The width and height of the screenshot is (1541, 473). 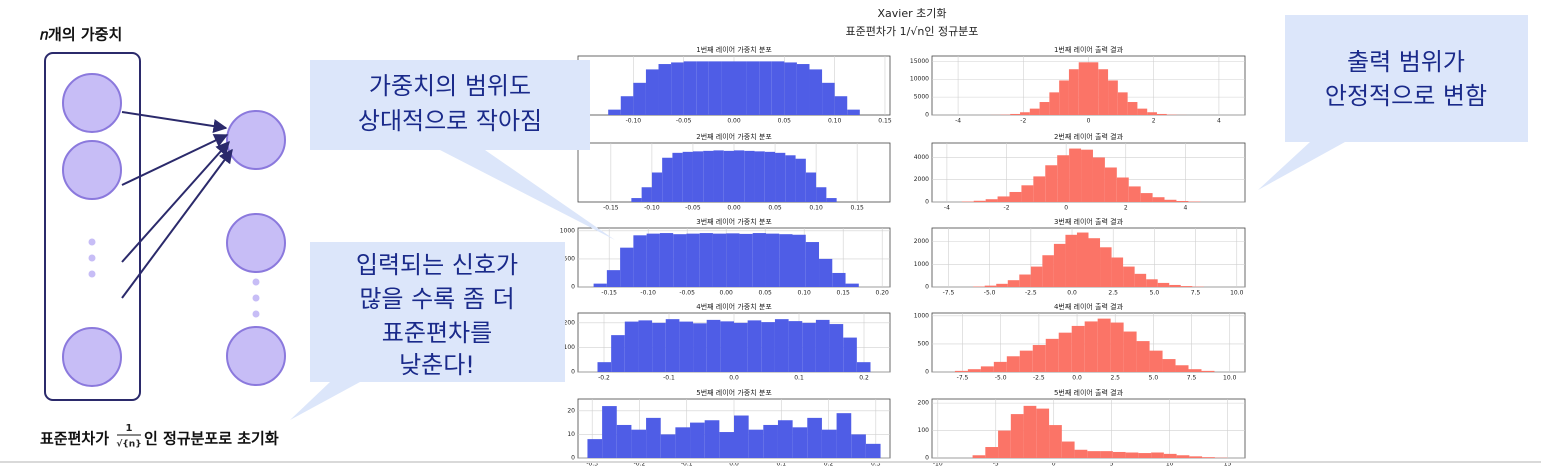 What do you see at coordinates (844, 293) in the screenshot?
I see `x-tick-label: 0.15` at bounding box center [844, 293].